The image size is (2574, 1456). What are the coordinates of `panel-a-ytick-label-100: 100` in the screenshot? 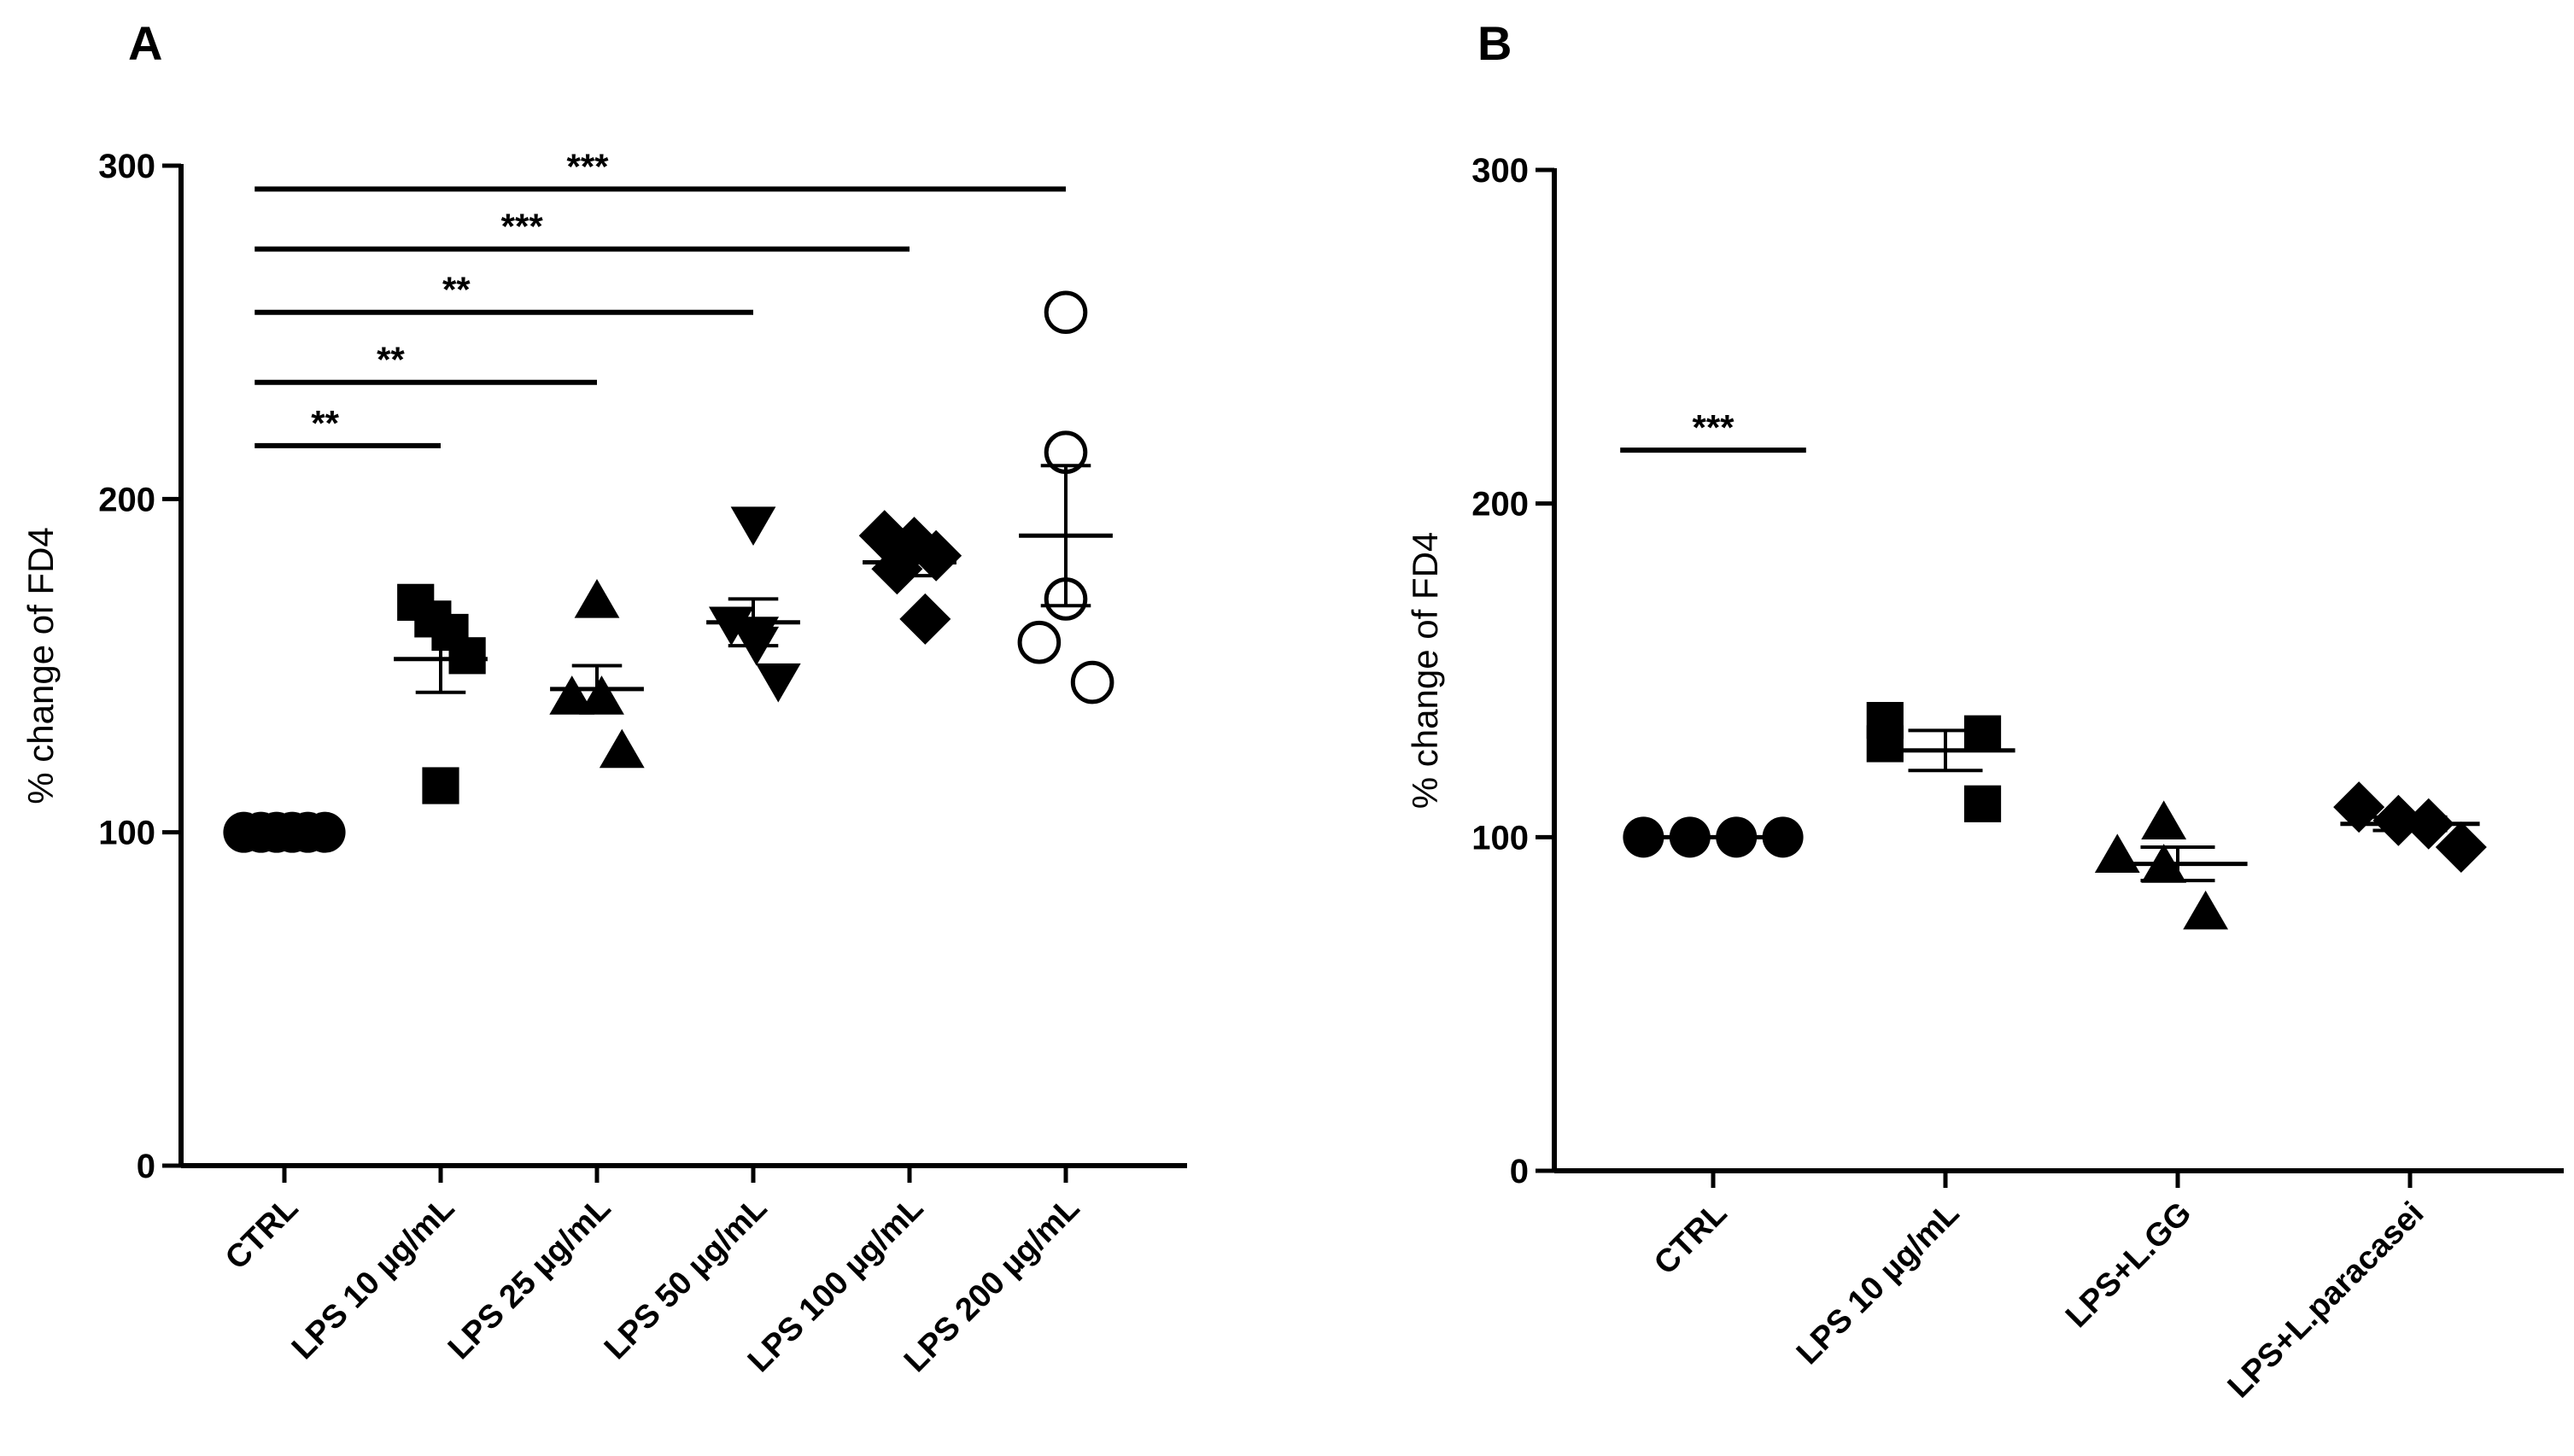 It's located at (126, 834).